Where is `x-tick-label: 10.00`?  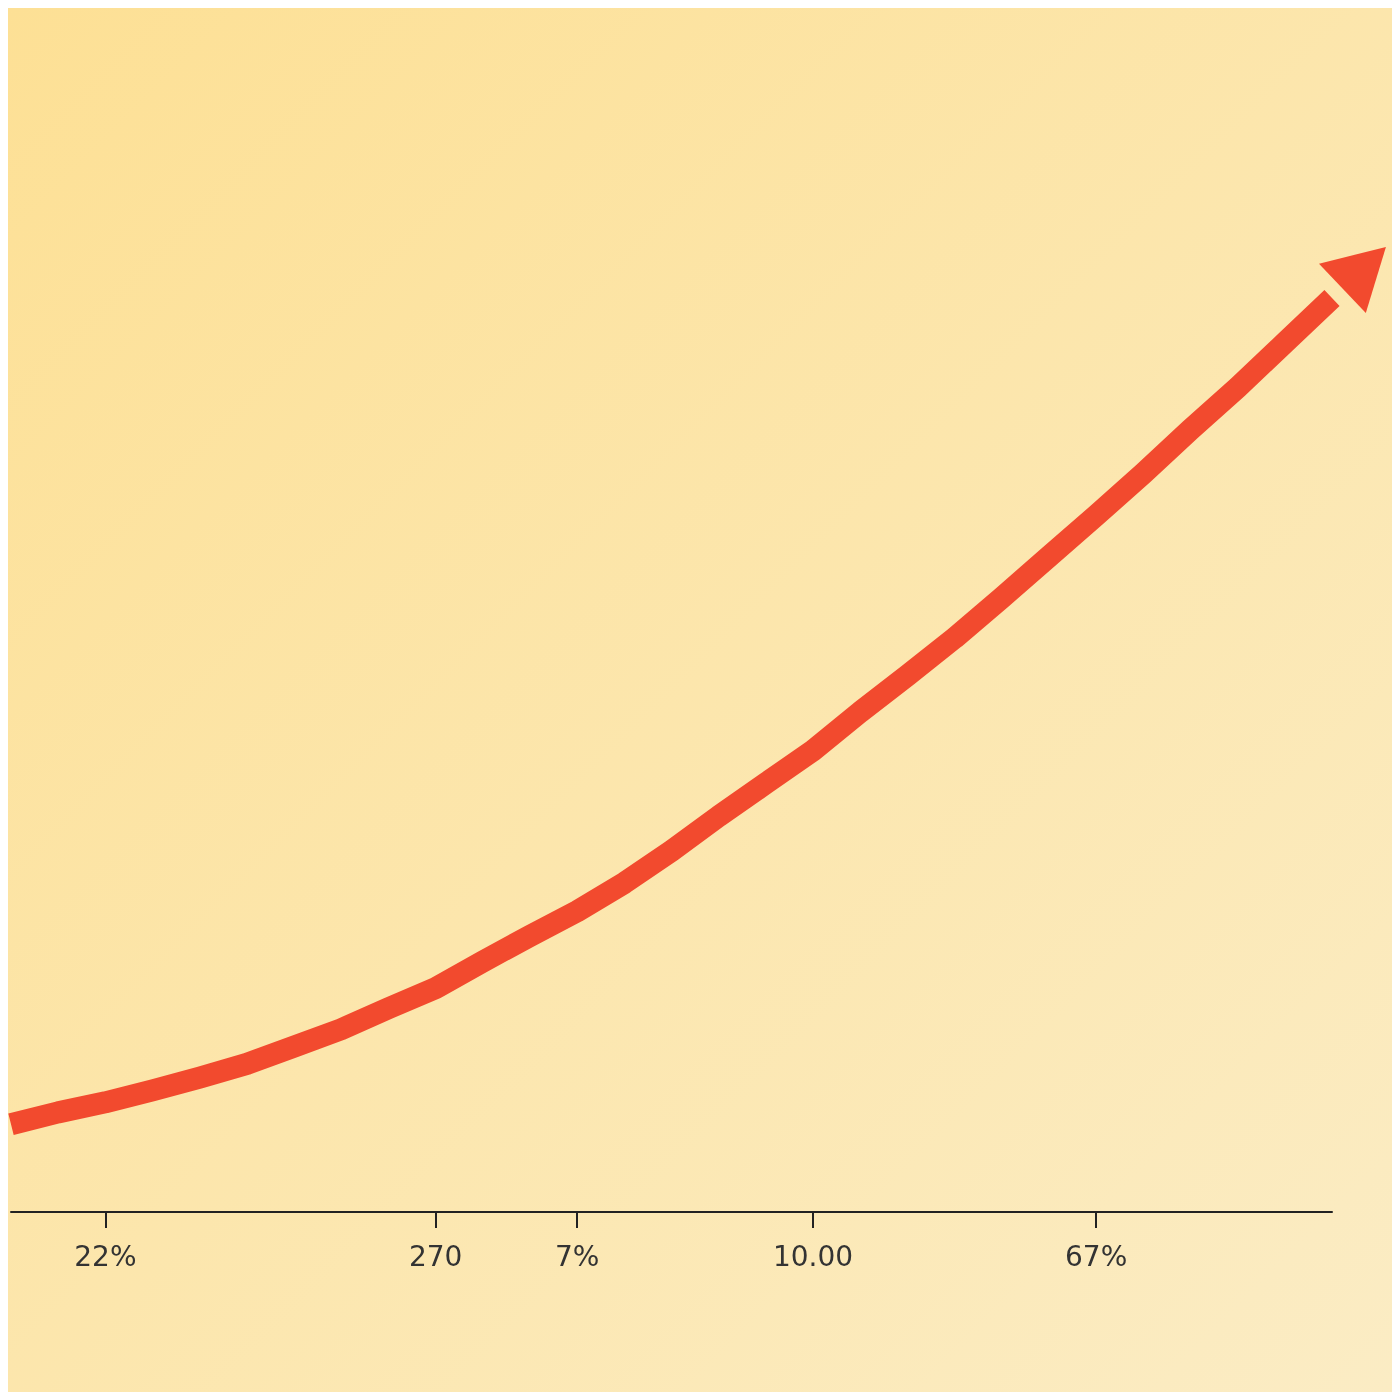
x-tick-label: 10.00 is located at coordinates (813, 1256).